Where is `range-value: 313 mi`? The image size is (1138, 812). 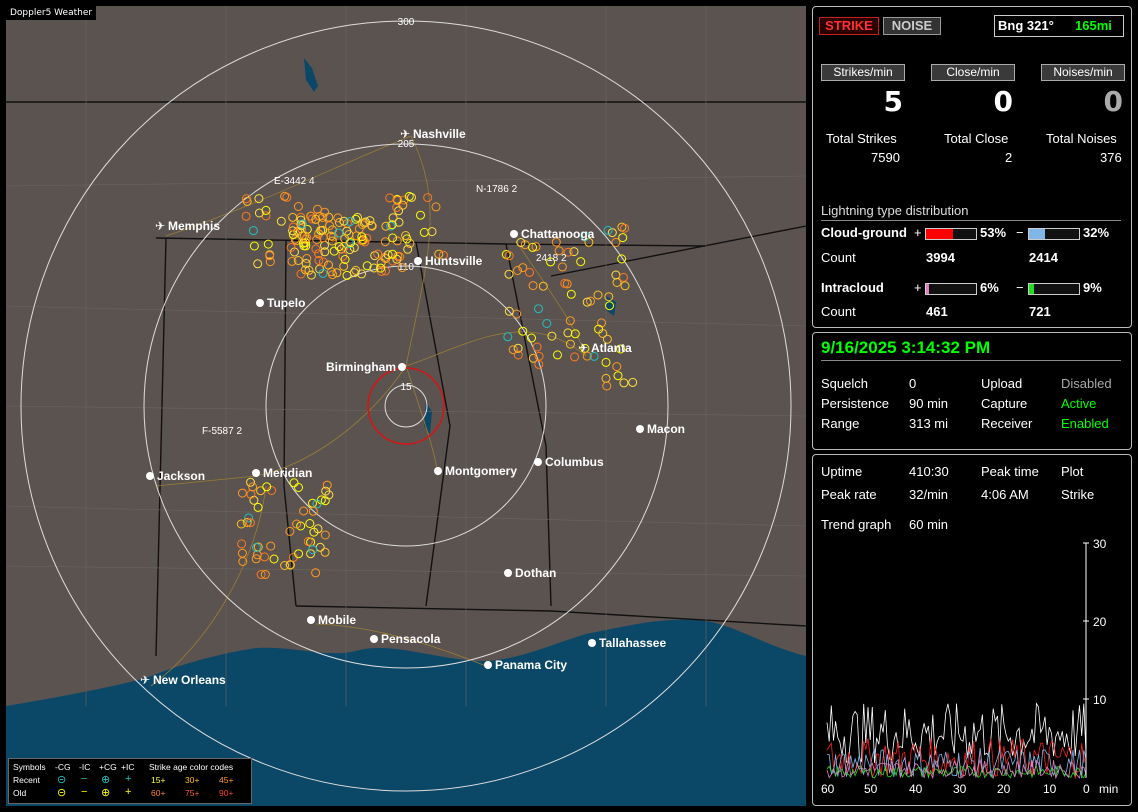 range-value: 313 mi is located at coordinates (929, 423).